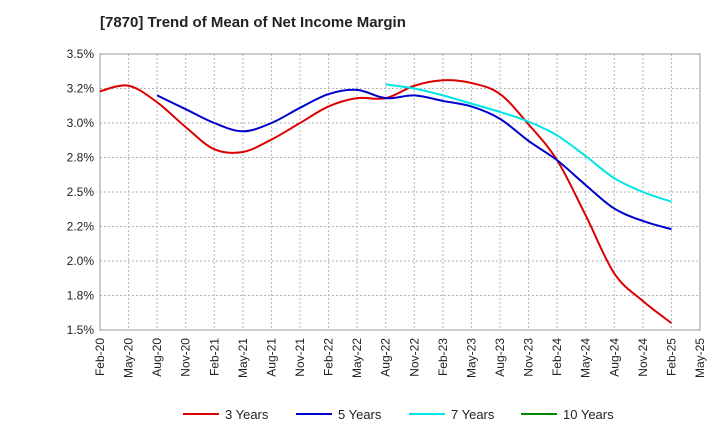 The image size is (720, 440). What do you see at coordinates (557, 357) in the screenshot?
I see `x-tick-label: Feb-24` at bounding box center [557, 357].